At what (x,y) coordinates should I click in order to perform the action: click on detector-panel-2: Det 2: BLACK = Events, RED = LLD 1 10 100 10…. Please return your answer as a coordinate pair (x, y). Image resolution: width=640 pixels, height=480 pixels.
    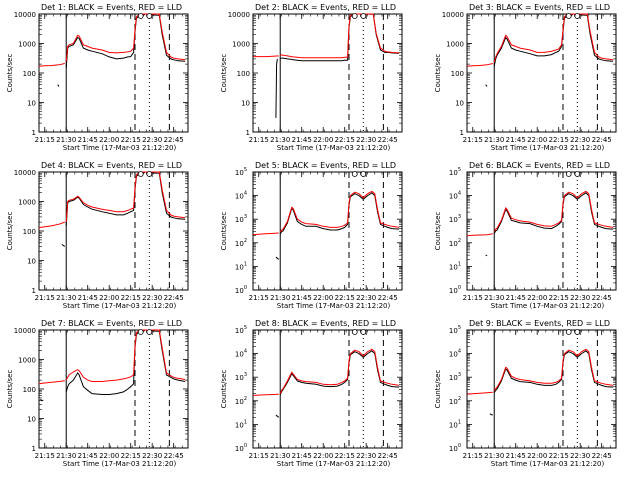
    Looking at the image, I should click on (311, 77).